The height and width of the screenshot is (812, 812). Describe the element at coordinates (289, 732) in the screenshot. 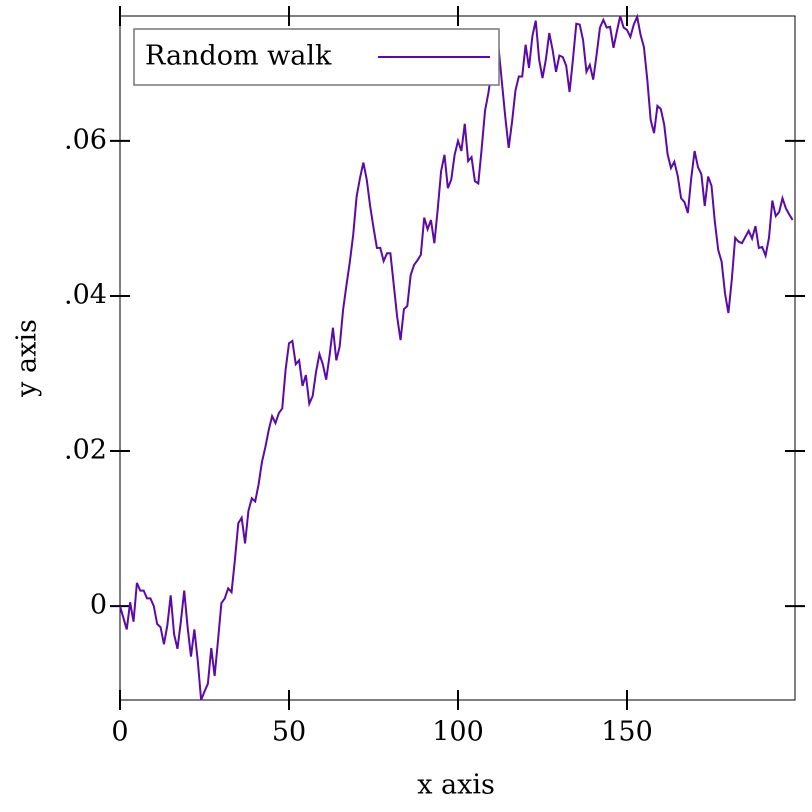

I see `x-tick-label: 50` at that location.